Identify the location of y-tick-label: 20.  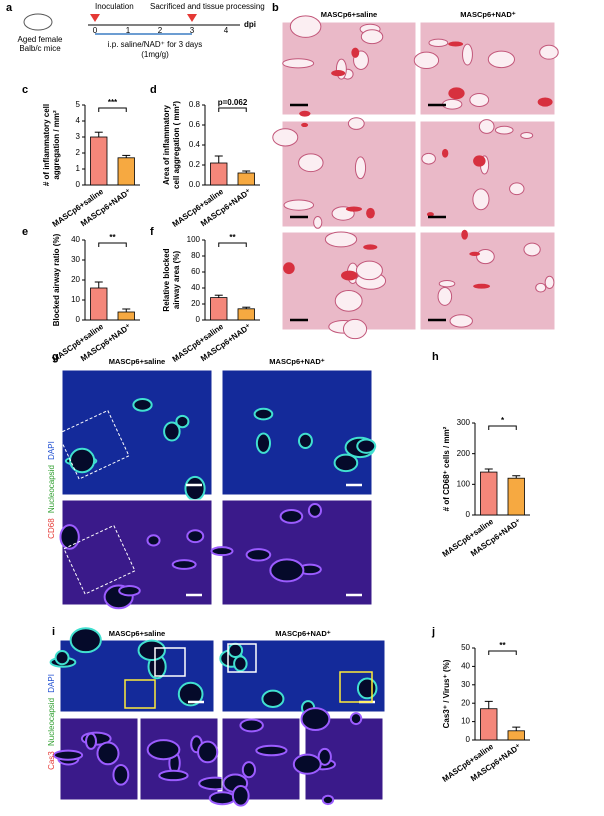
(195, 303).